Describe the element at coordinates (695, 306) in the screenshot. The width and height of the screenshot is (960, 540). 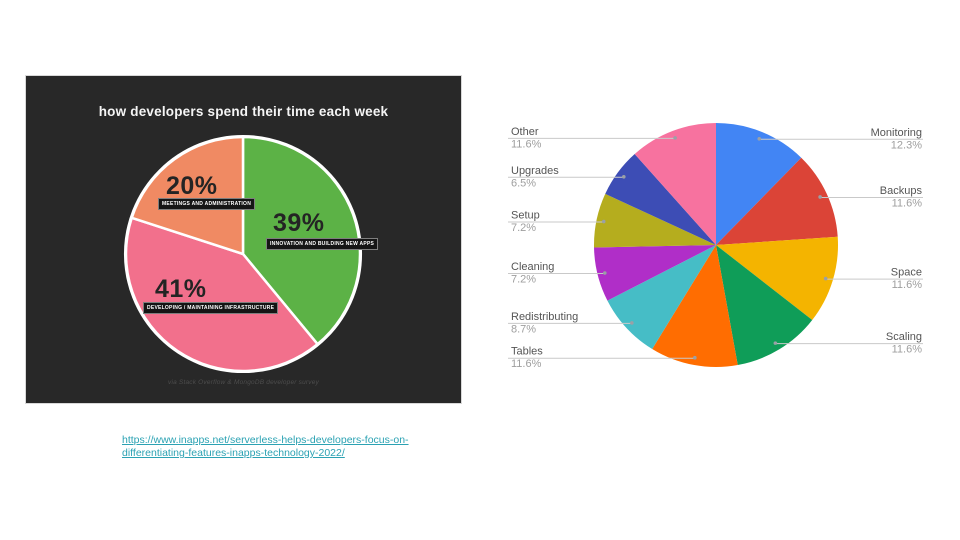
I see `pie-slice-tables` at that location.